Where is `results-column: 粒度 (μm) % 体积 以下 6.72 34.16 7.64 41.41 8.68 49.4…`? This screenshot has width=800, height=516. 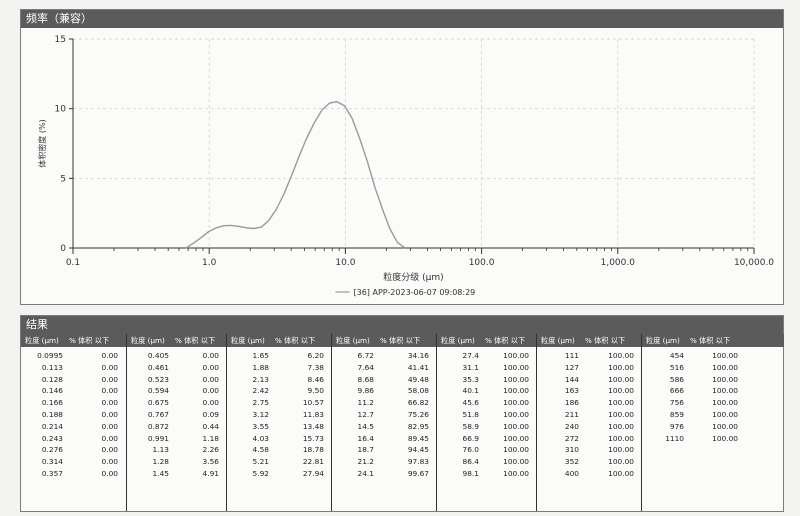
results-column: 粒度 (μm) % 体积 以下 6.72 34.16 7.64 41.41 8.68 49.4… is located at coordinates (384, 422).